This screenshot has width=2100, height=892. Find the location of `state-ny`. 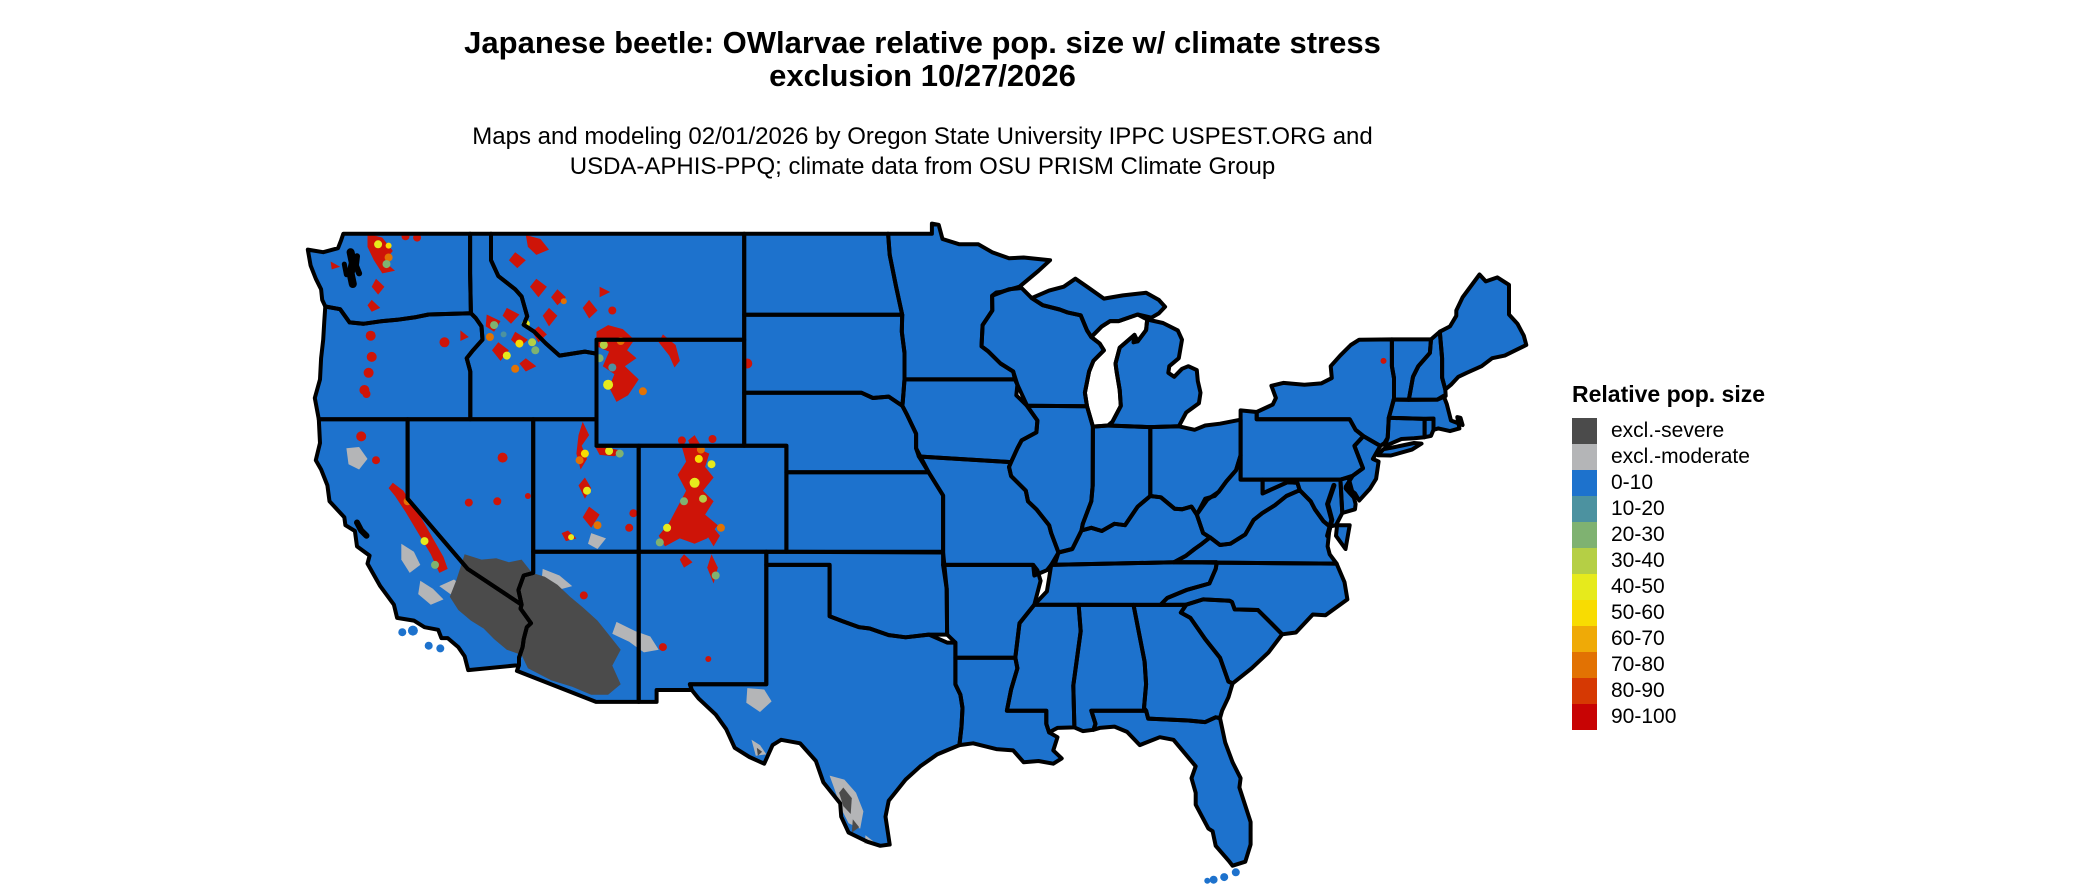

state-ny is located at coordinates (1325, 392).